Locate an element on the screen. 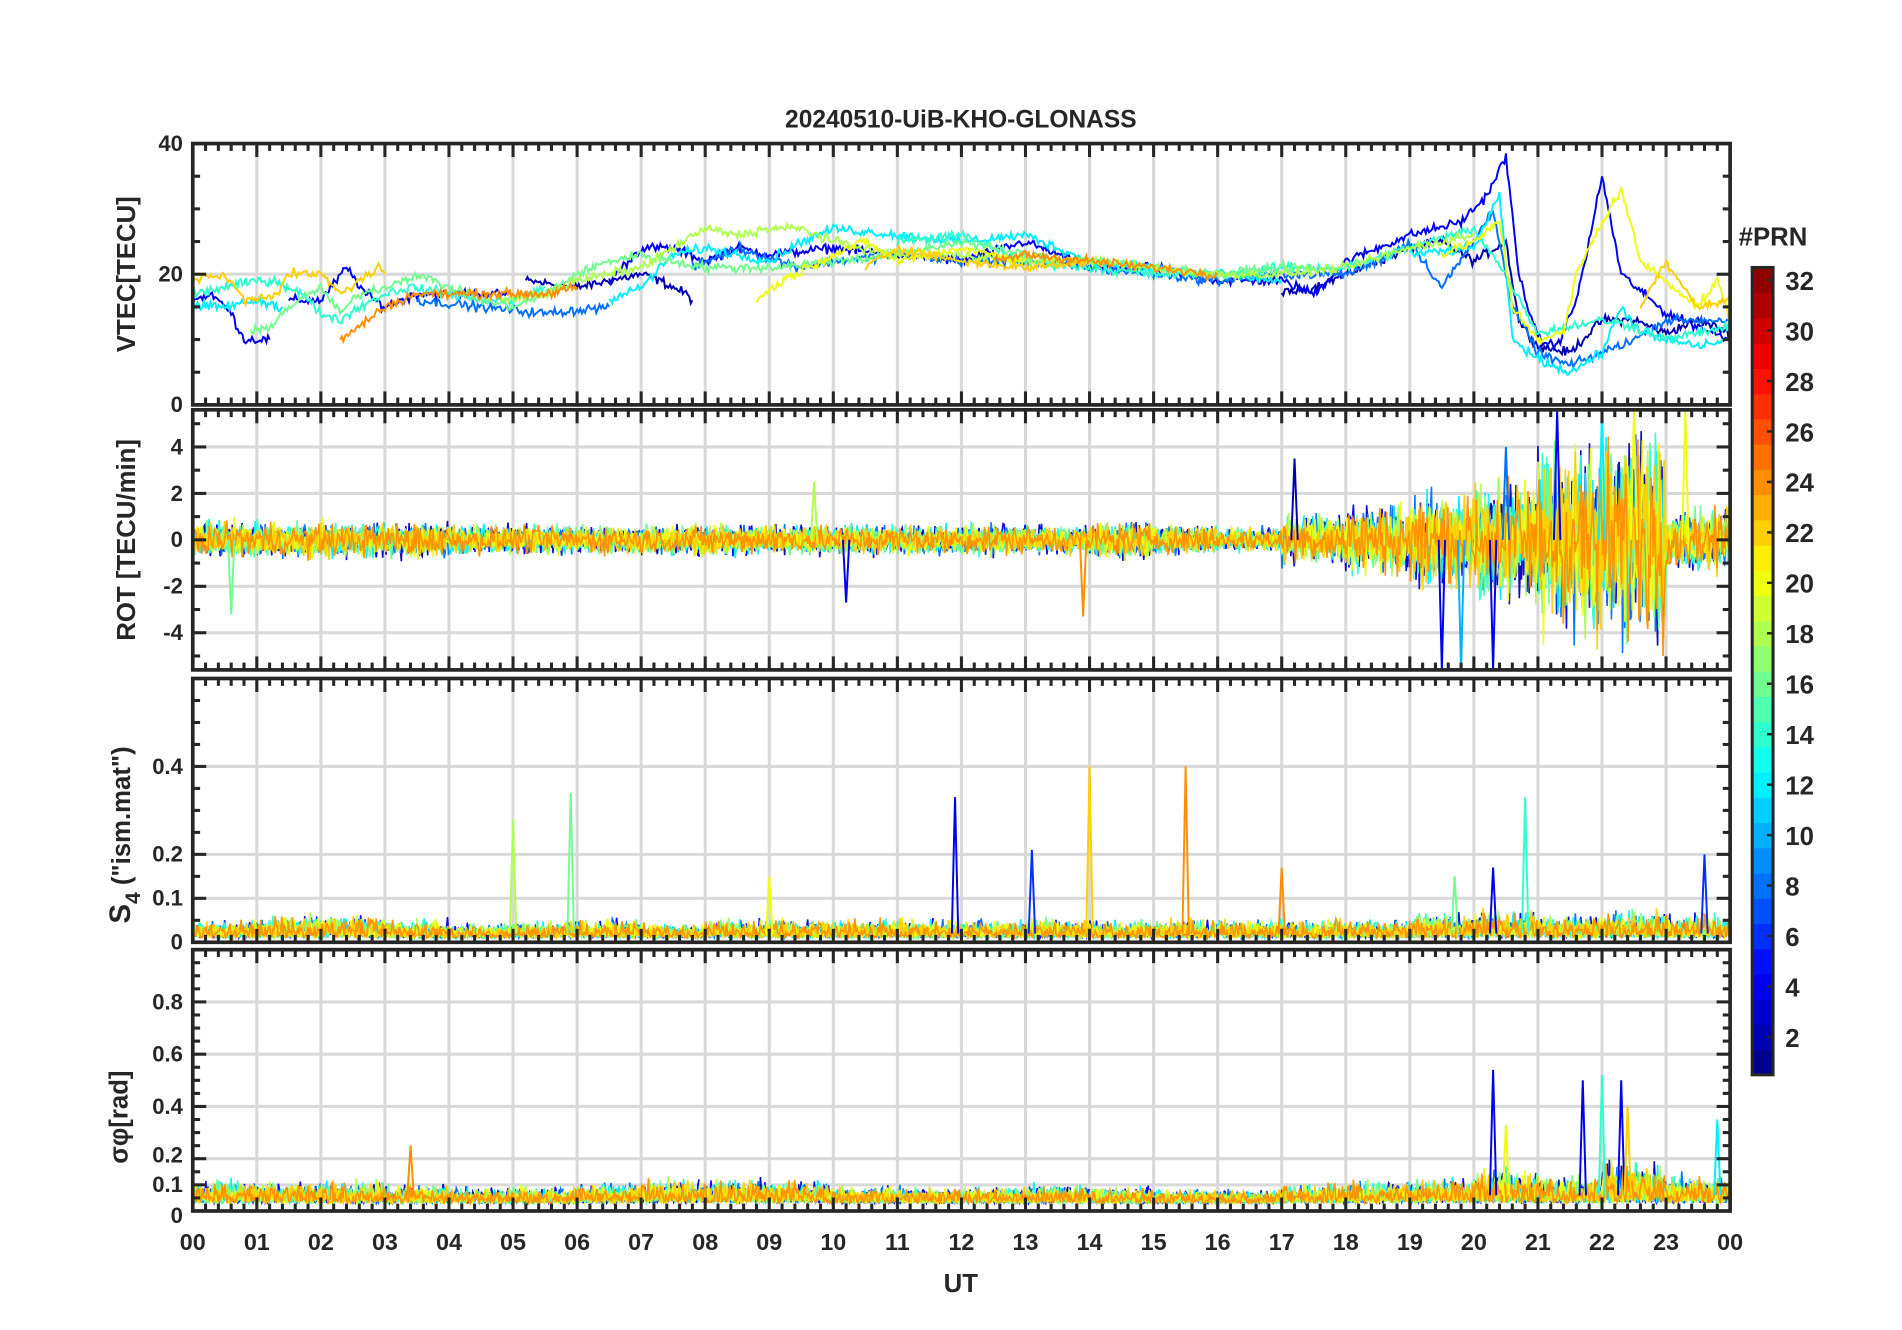 The image size is (1902, 1330). x-tick-label: 12 is located at coordinates (961, 1242).